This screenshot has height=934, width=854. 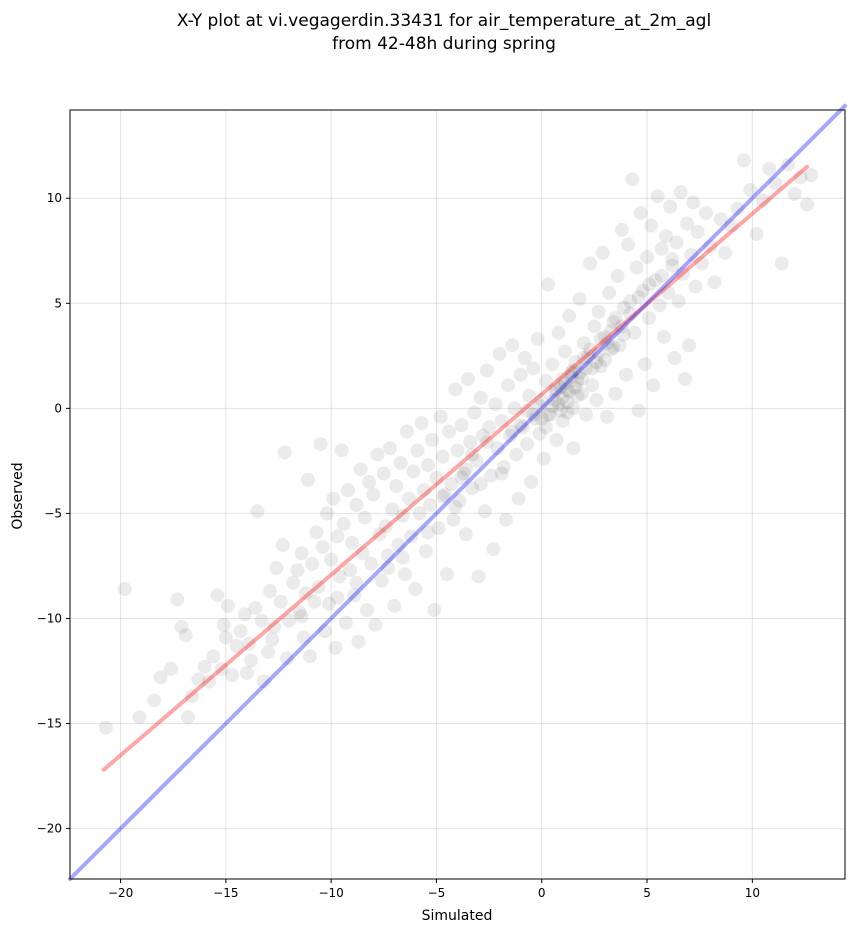 What do you see at coordinates (330, 893) in the screenshot?
I see `x-tick-label: −10` at bounding box center [330, 893].